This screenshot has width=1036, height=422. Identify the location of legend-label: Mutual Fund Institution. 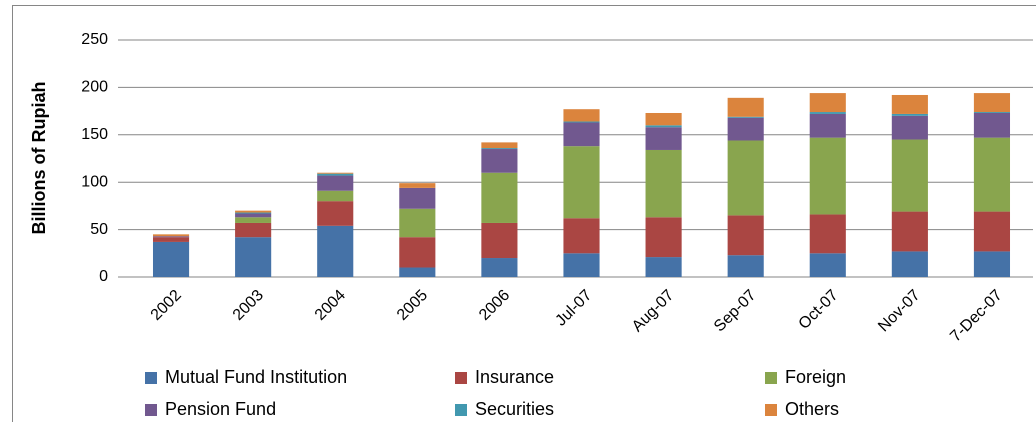
(256, 377).